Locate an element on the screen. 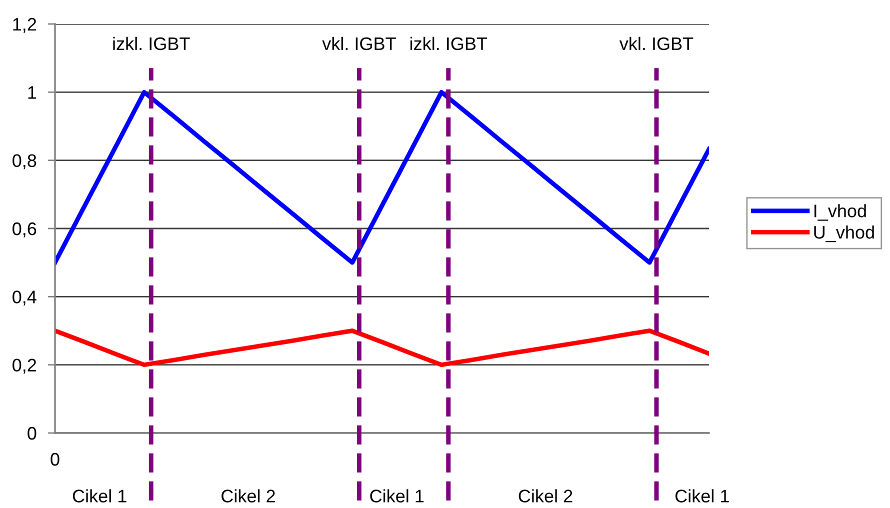 This screenshot has width=890, height=508. legend-label: I_vhod is located at coordinates (840, 212).